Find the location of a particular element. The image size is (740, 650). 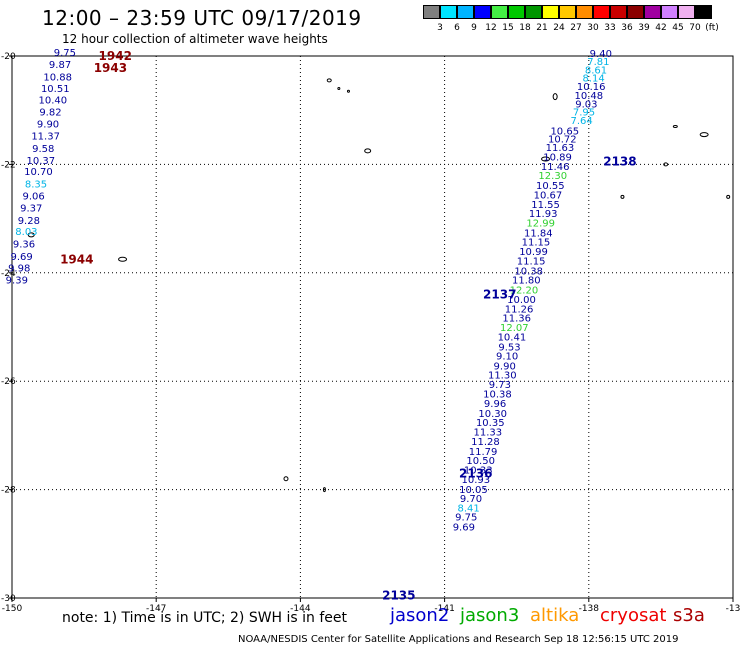

page-title: 12:00 – 23:59 UTC 09/17/2019 is located at coordinates (202, 18).